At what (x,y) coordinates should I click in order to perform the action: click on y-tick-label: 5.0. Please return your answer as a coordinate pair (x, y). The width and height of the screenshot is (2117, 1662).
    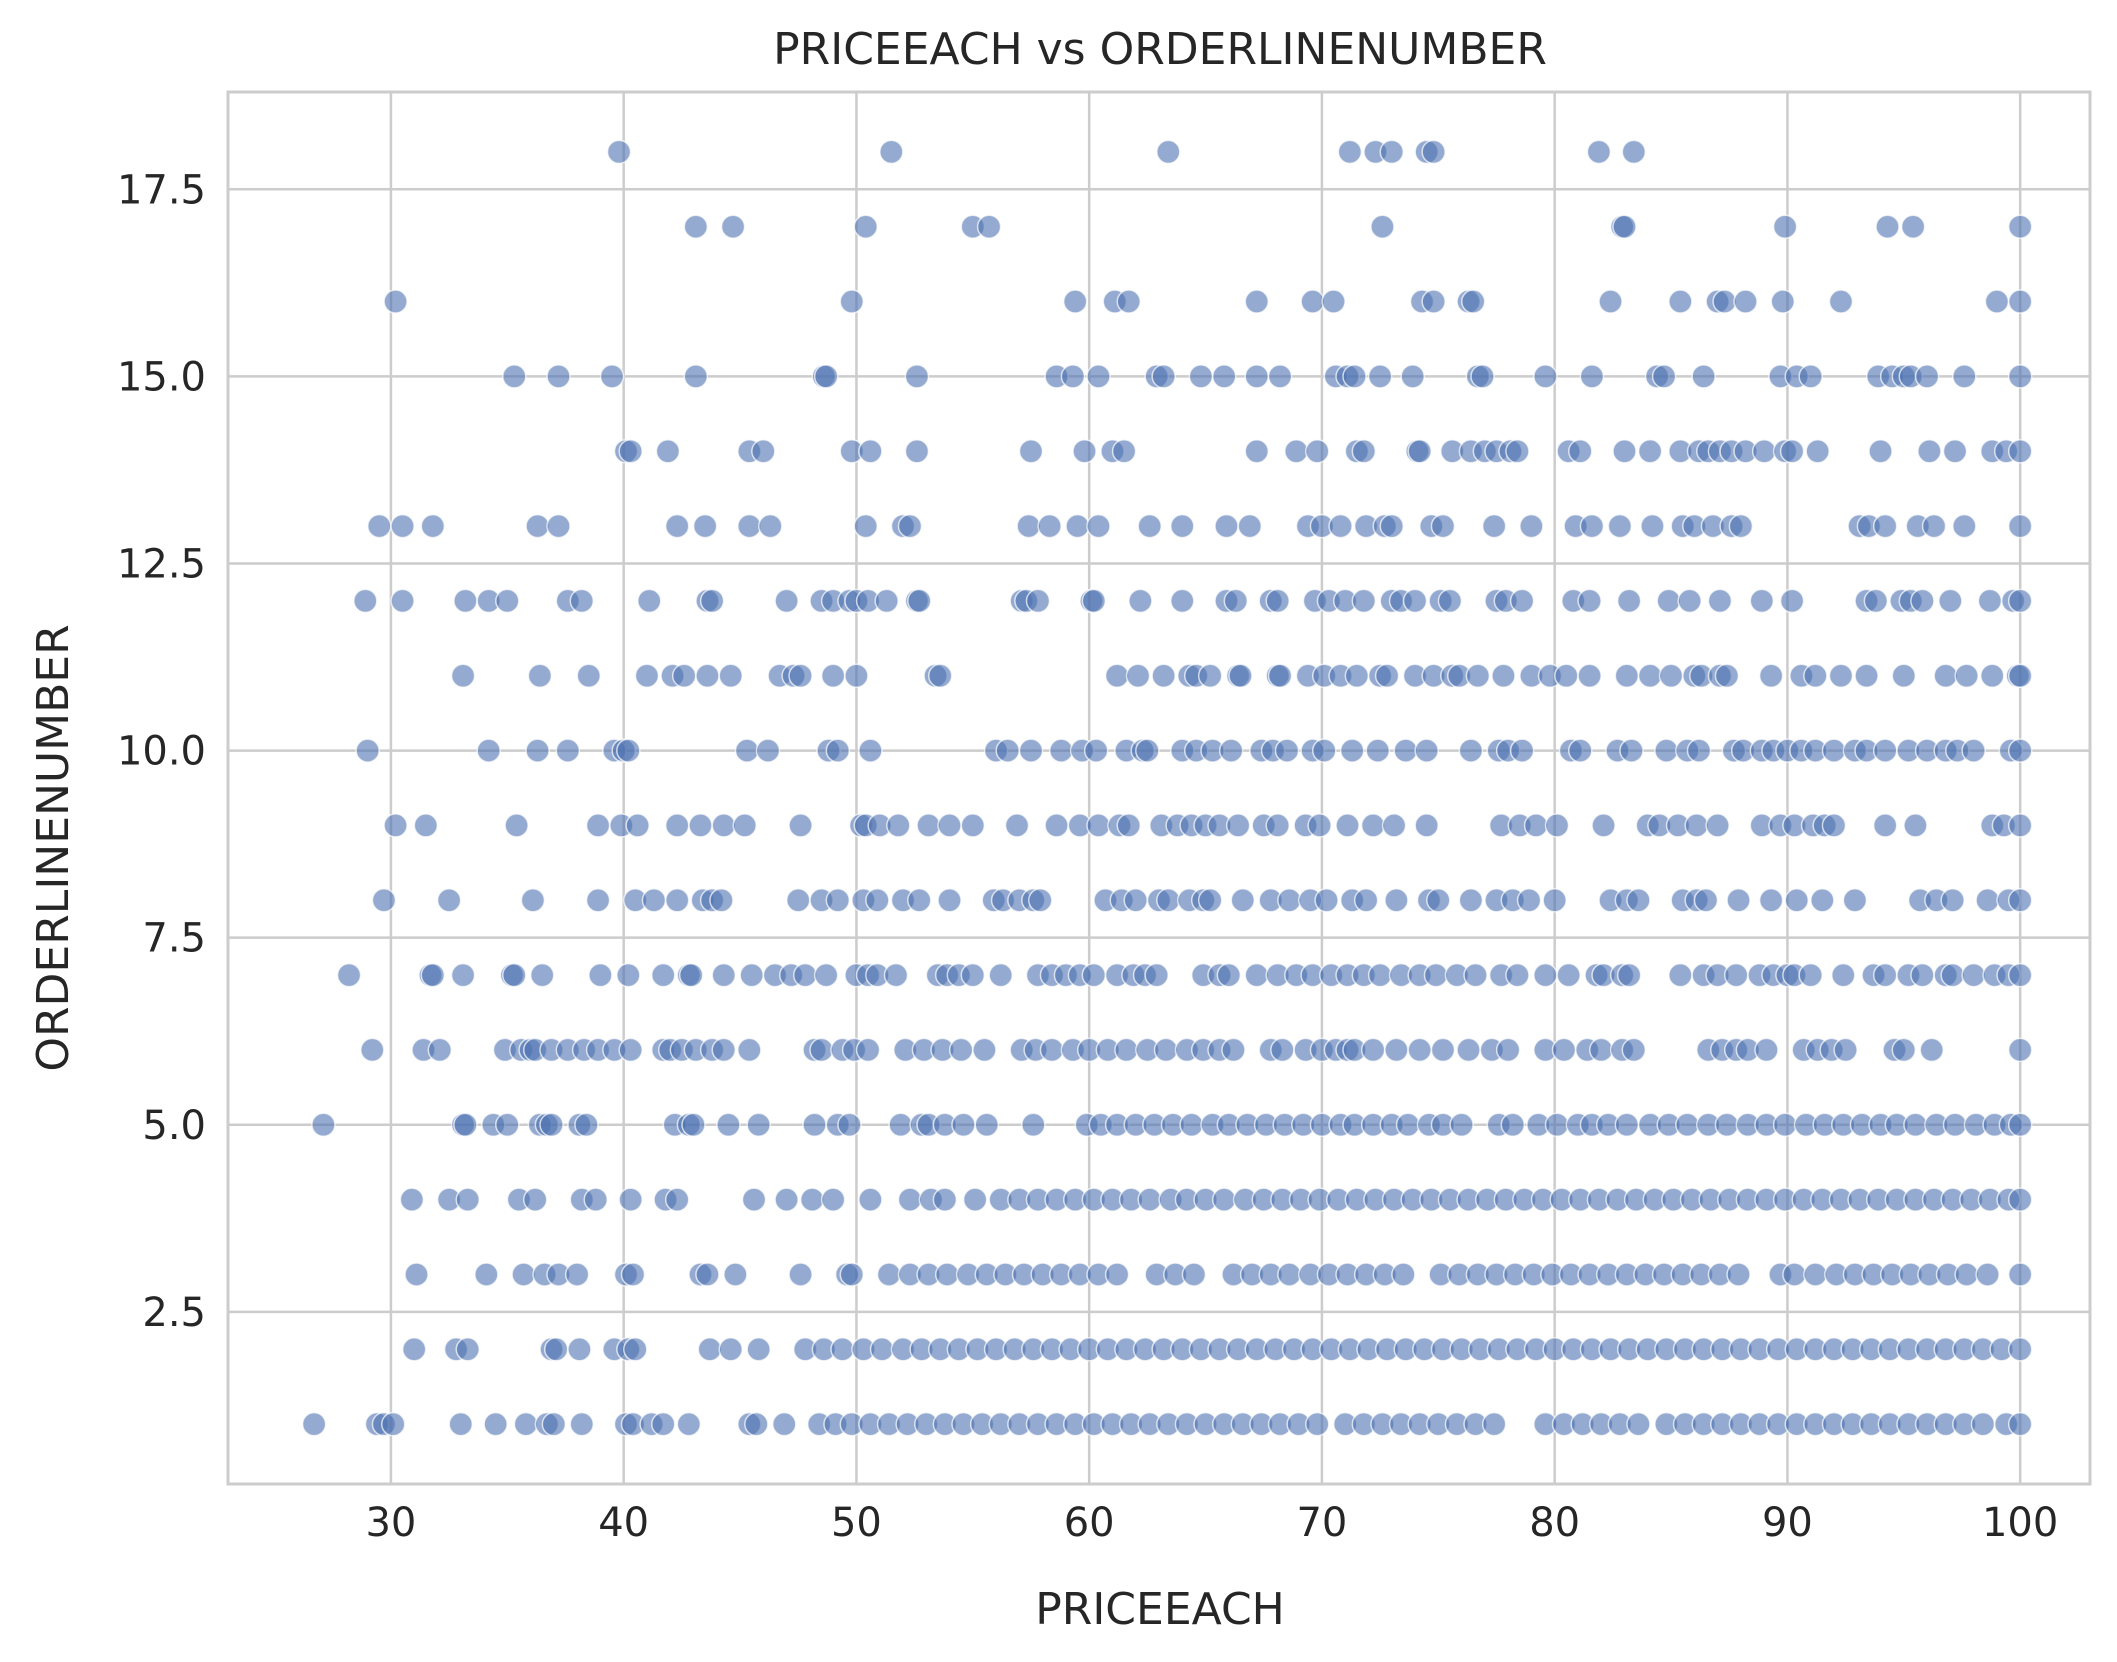
    Looking at the image, I should click on (174, 1126).